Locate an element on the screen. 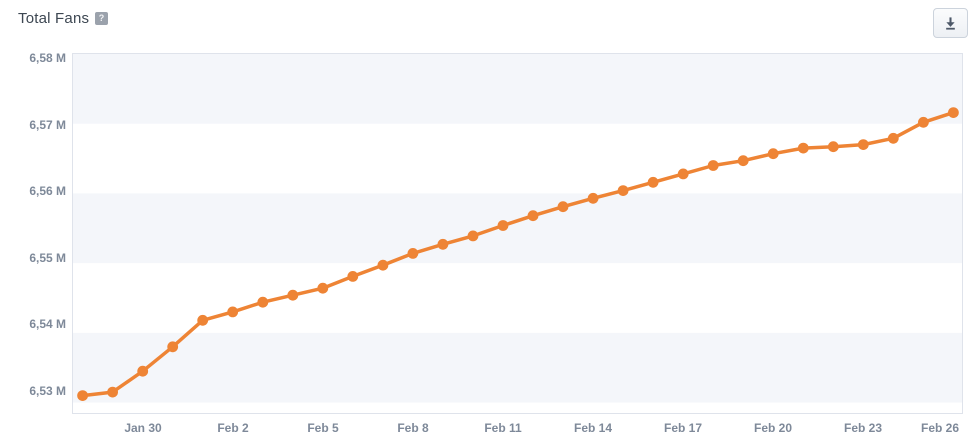  download-button is located at coordinates (950, 23).